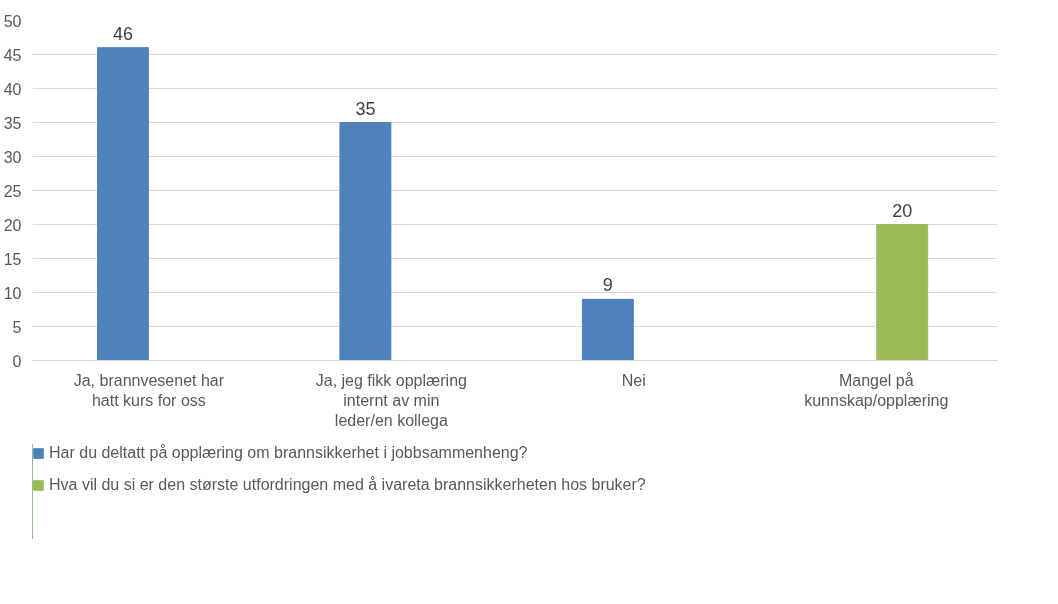  Describe the element at coordinates (12, 259) in the screenshot. I see `y-tick-label: 15` at that location.